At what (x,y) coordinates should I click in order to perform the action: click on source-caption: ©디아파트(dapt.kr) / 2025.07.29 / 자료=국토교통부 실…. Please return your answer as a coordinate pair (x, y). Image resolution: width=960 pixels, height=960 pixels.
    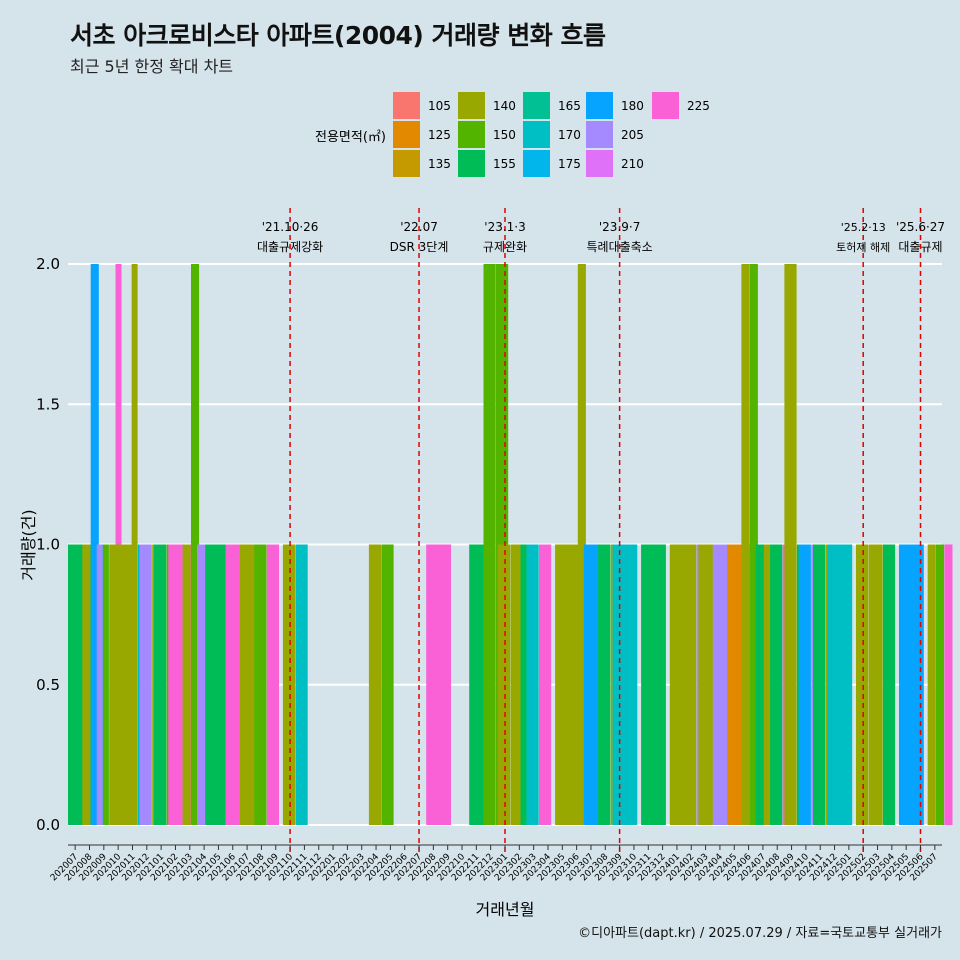
    Looking at the image, I should click on (760, 933).